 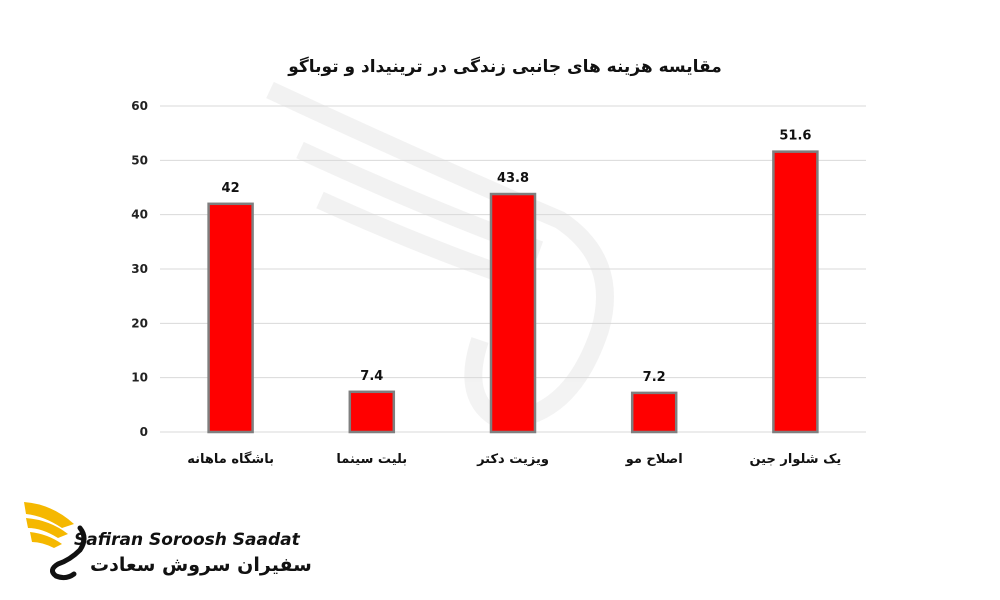 I want to click on brand-name-fa: سفیران سروش سعادت, so click(x=201, y=565).